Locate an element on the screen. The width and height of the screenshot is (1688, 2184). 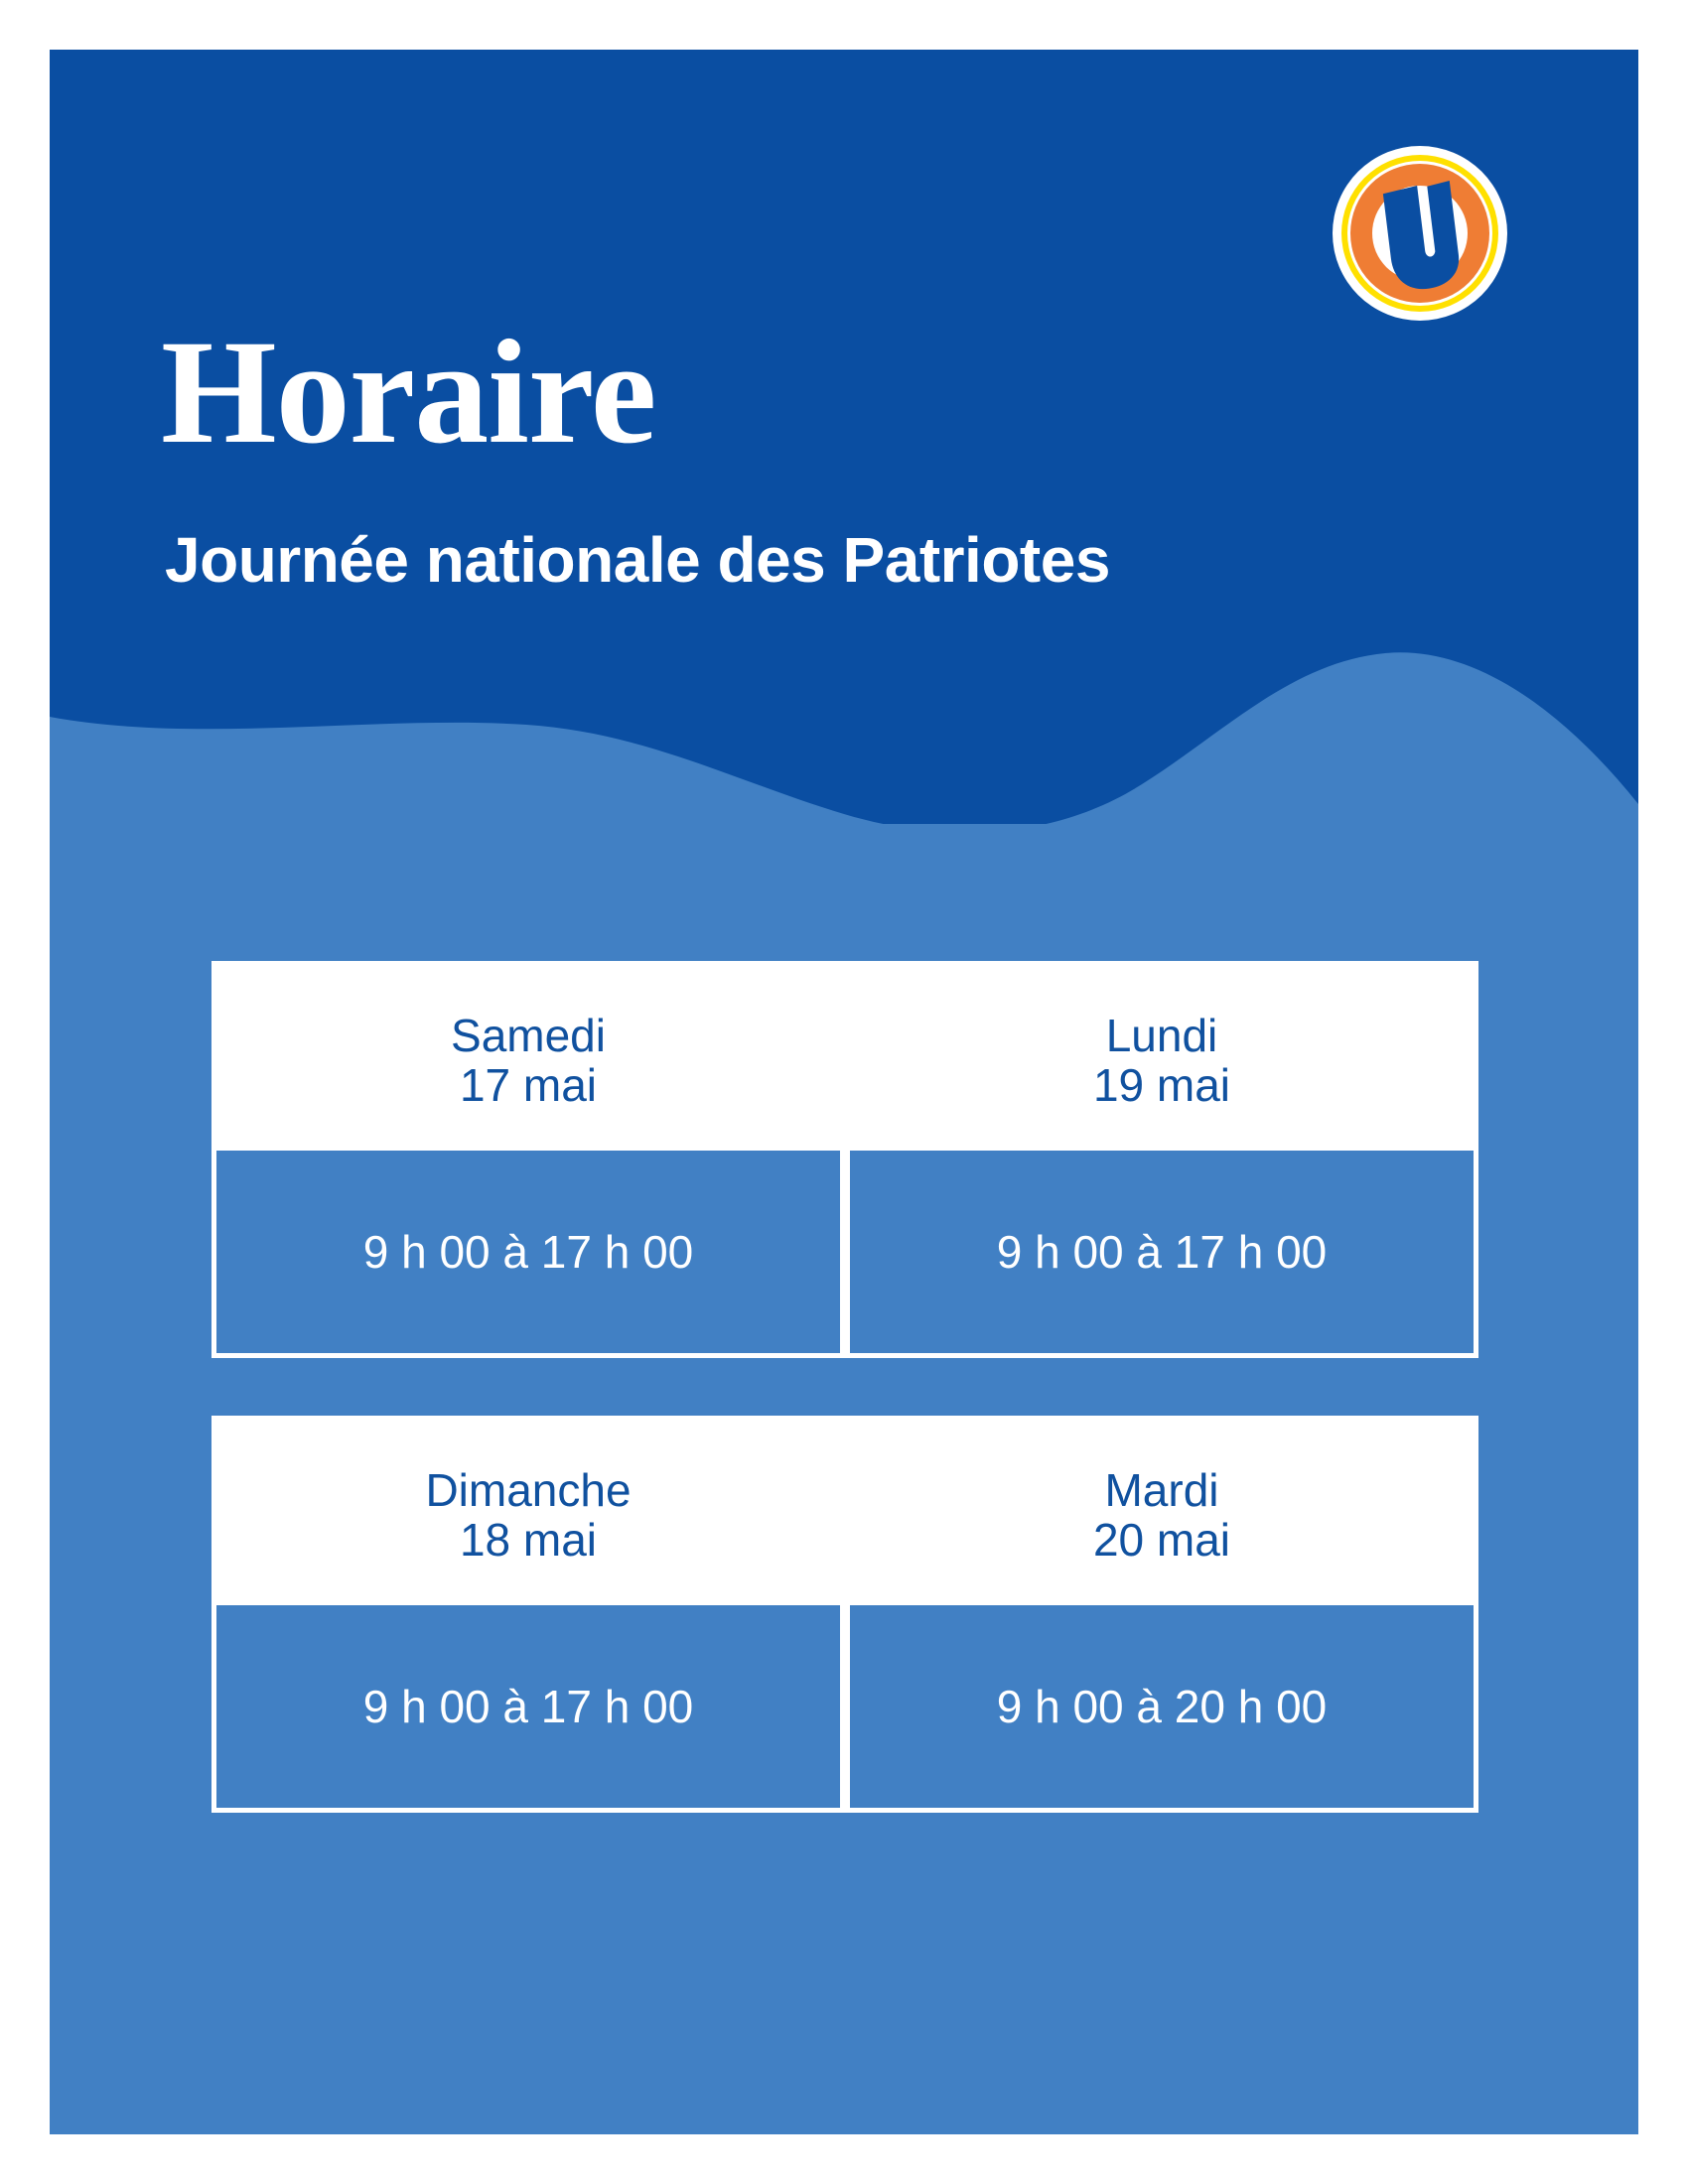
schedule-card-slot: Mardi 20 mai 9 h 00 à 20 h 00 is located at coordinates (1186, 1614).